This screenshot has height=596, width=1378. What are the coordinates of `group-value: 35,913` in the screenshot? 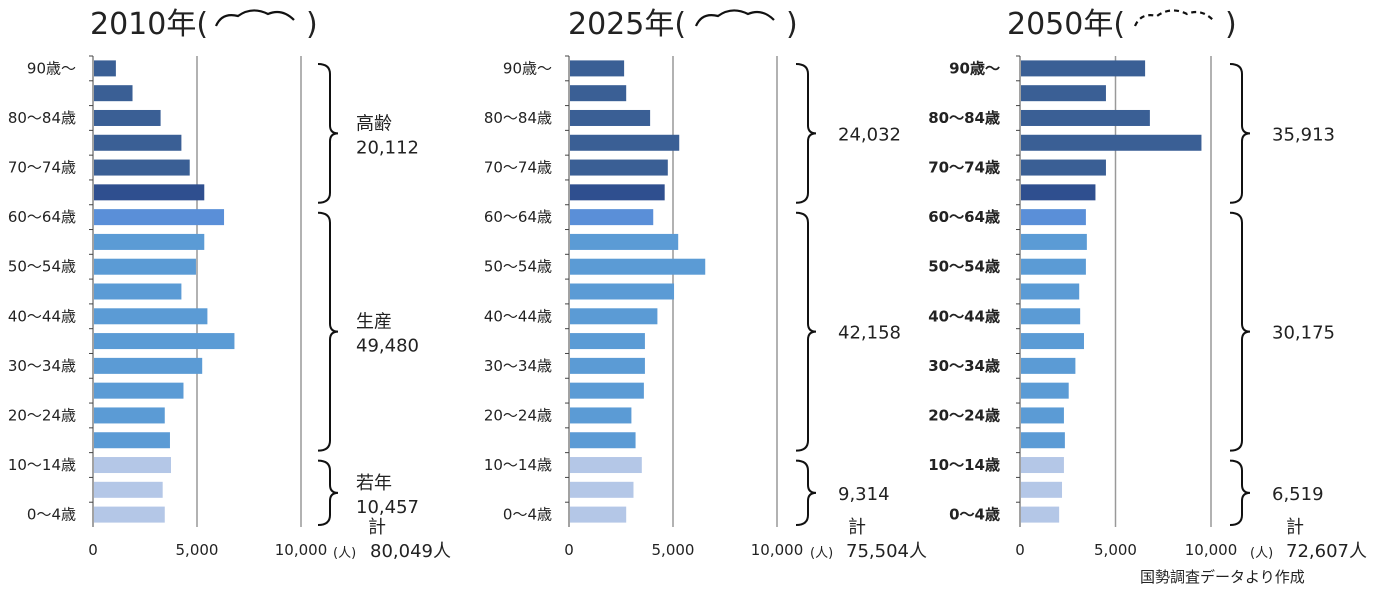 It's located at (1303, 134).